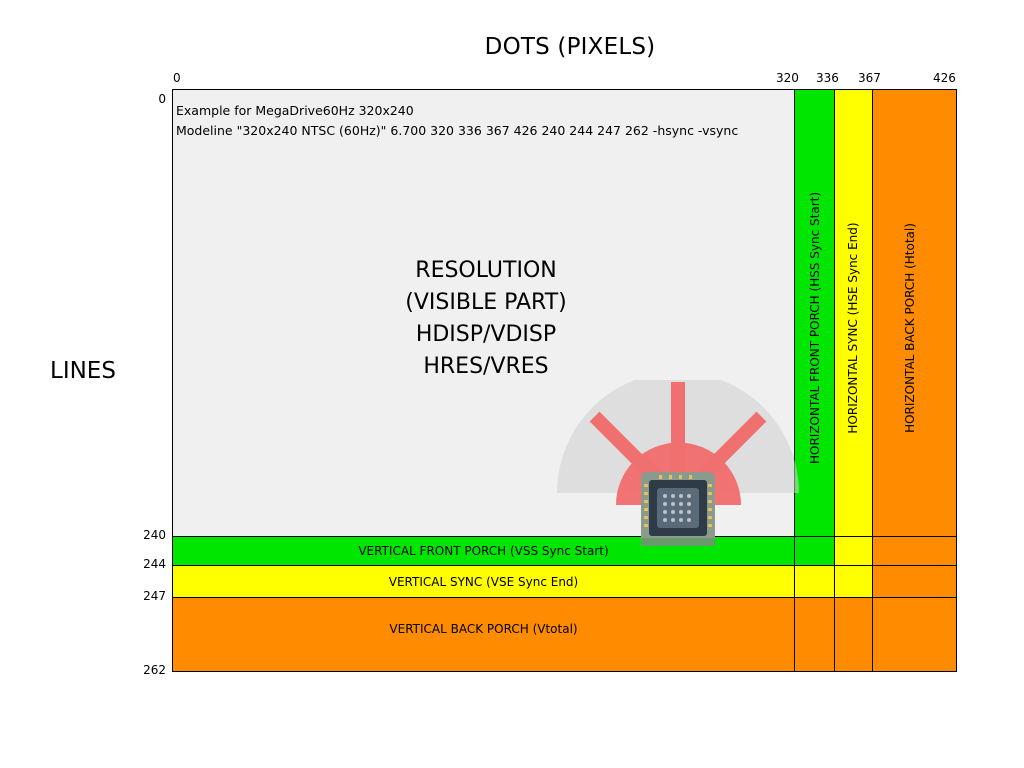  What do you see at coordinates (944, 78) in the screenshot?
I see `x-tick-426: 426` at bounding box center [944, 78].